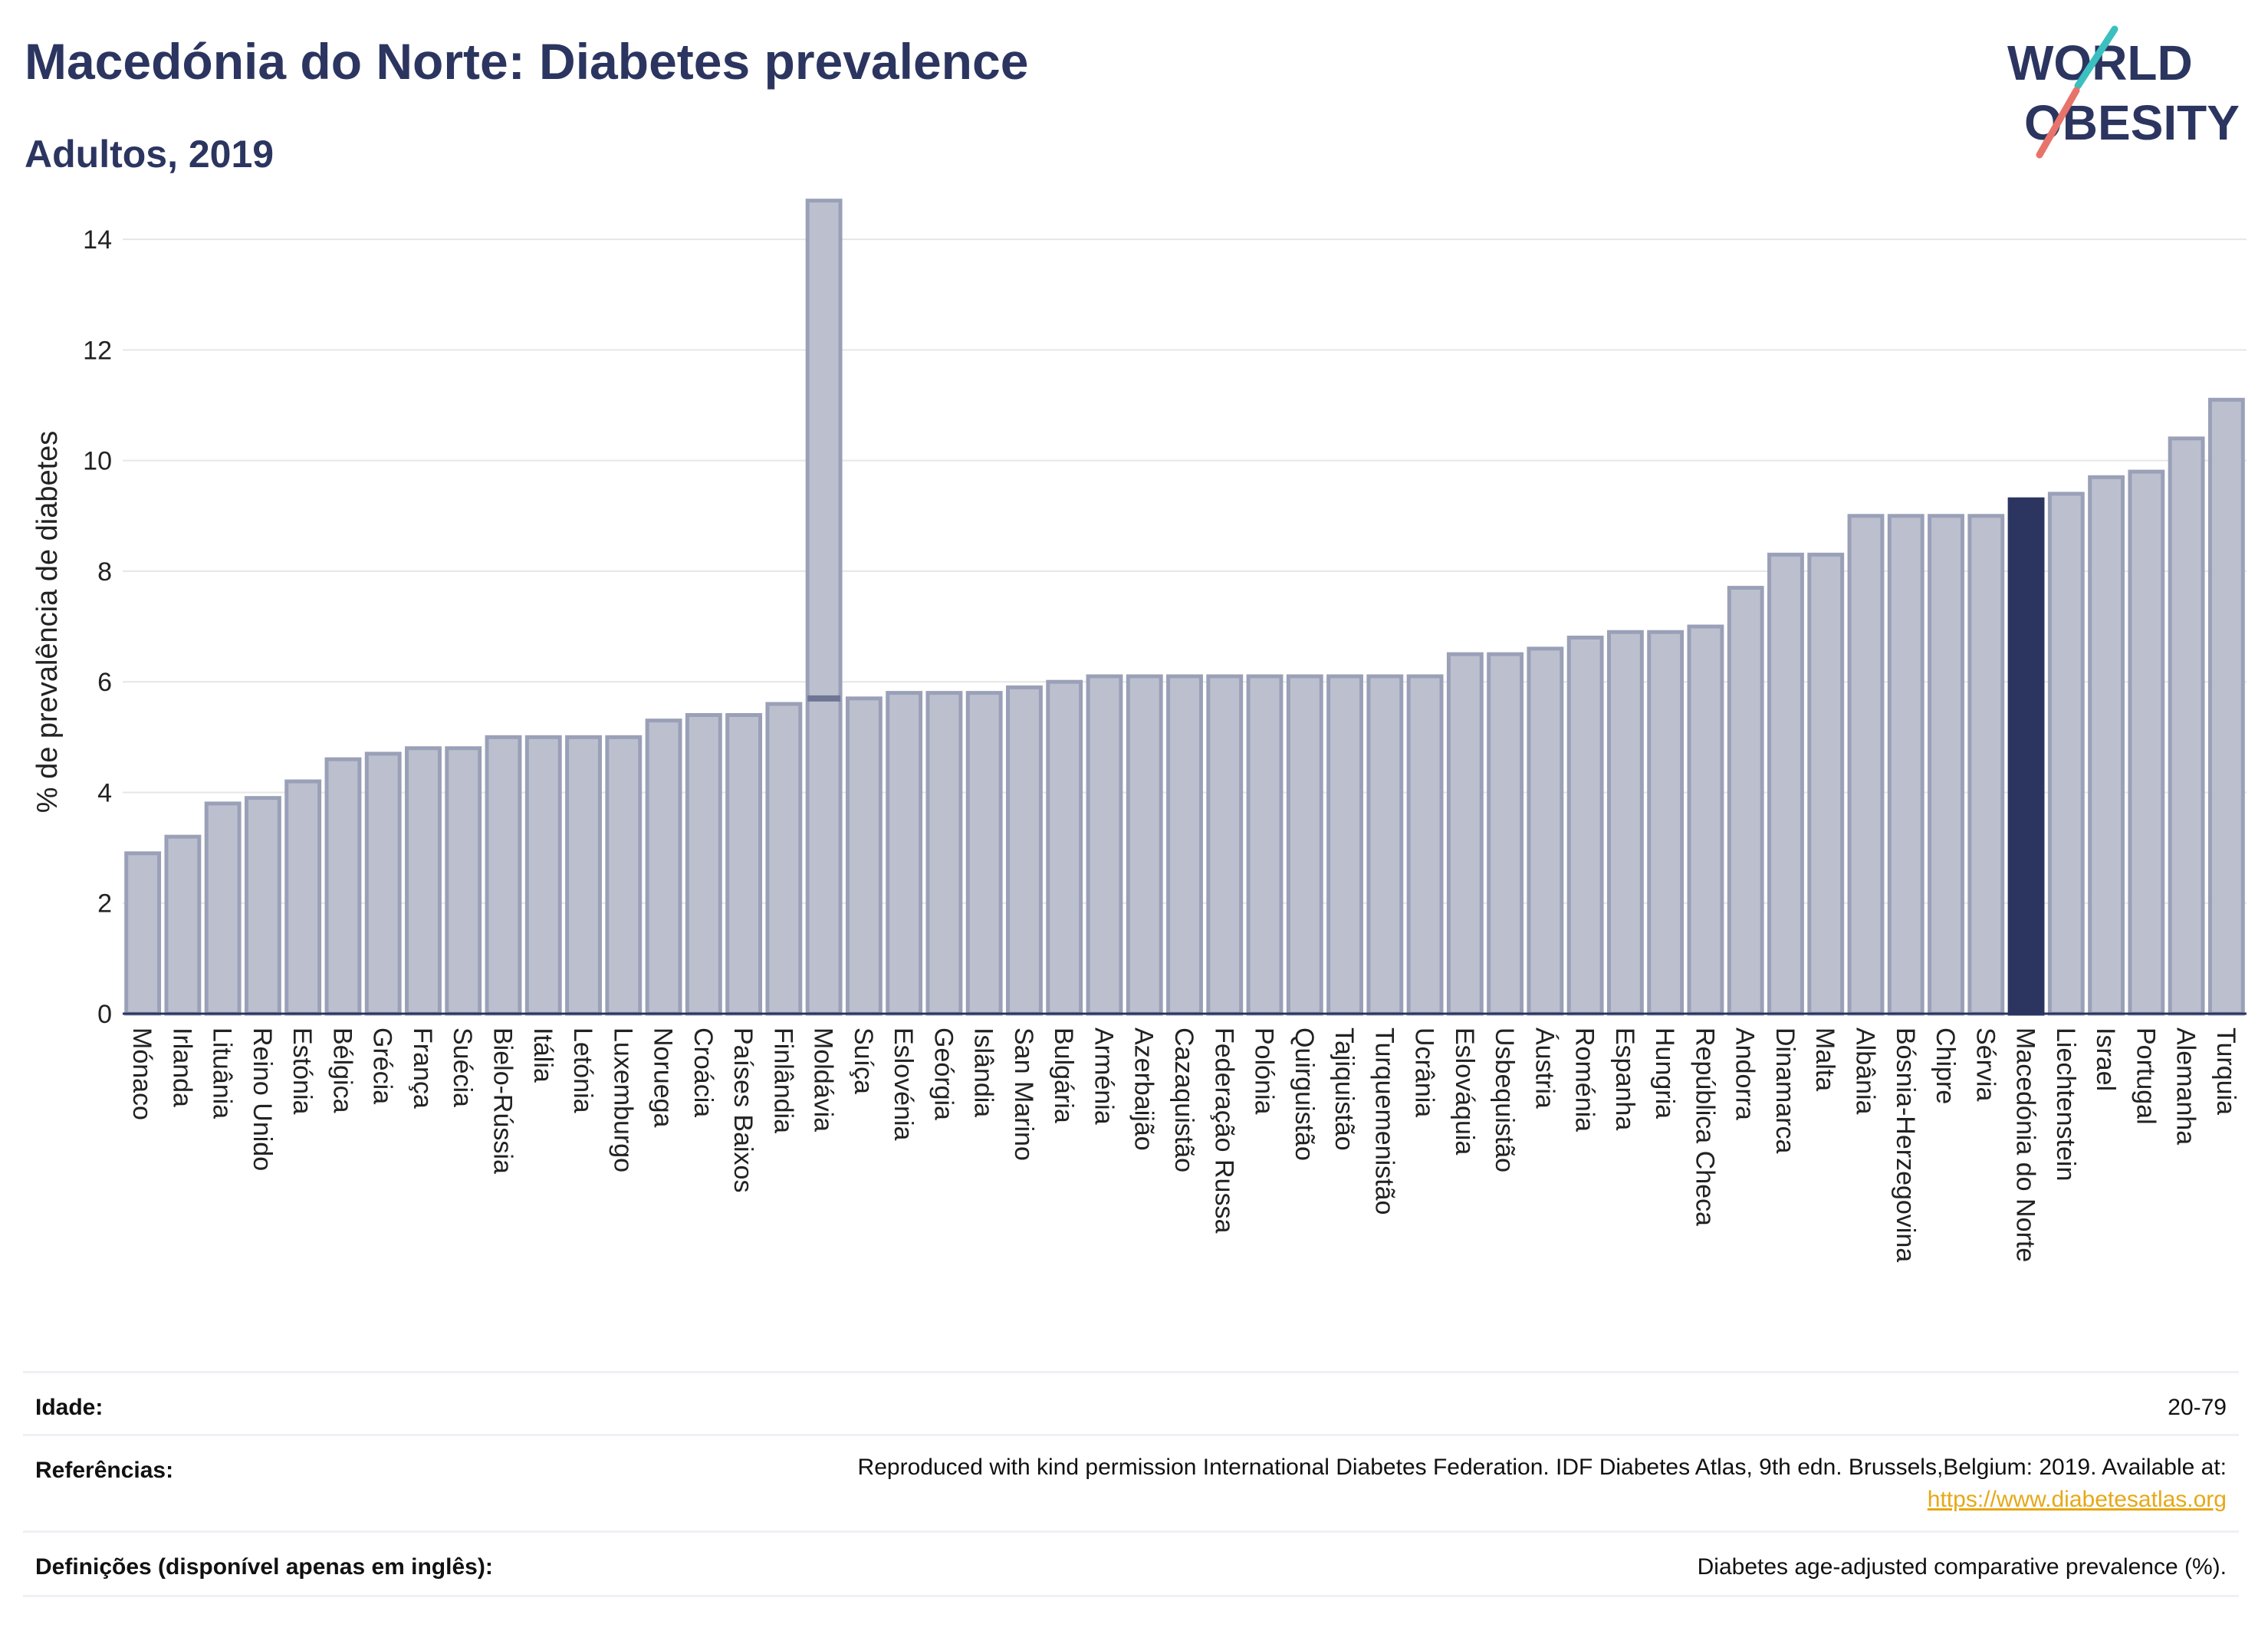 This screenshot has width=2268, height=1634. What do you see at coordinates (1504, 1099) in the screenshot?
I see `x-tick-label: Usbequistão` at bounding box center [1504, 1099].